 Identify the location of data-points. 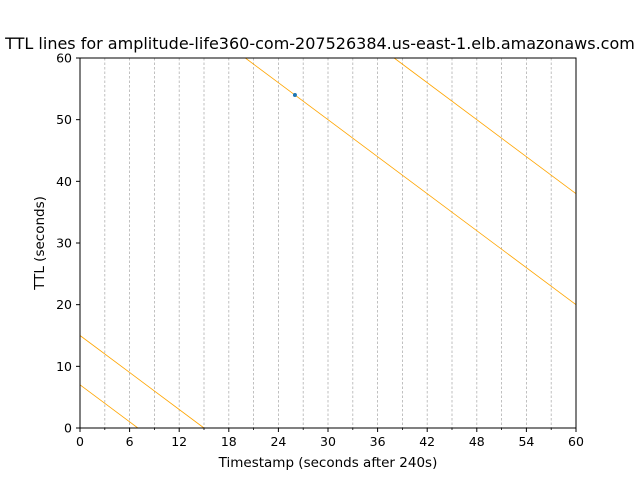
(294, 95).